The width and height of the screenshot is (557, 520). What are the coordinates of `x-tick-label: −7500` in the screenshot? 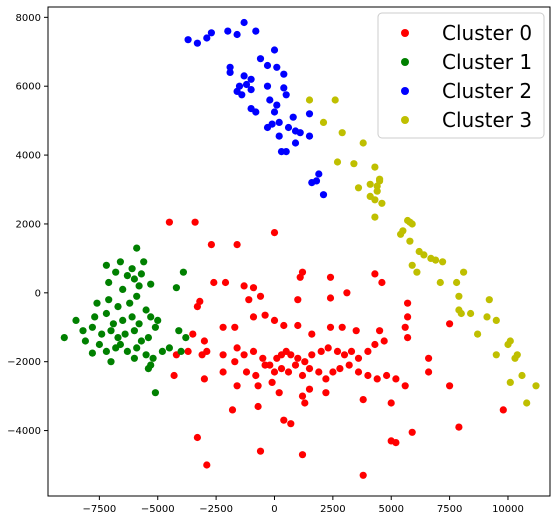 It's located at (99, 509).